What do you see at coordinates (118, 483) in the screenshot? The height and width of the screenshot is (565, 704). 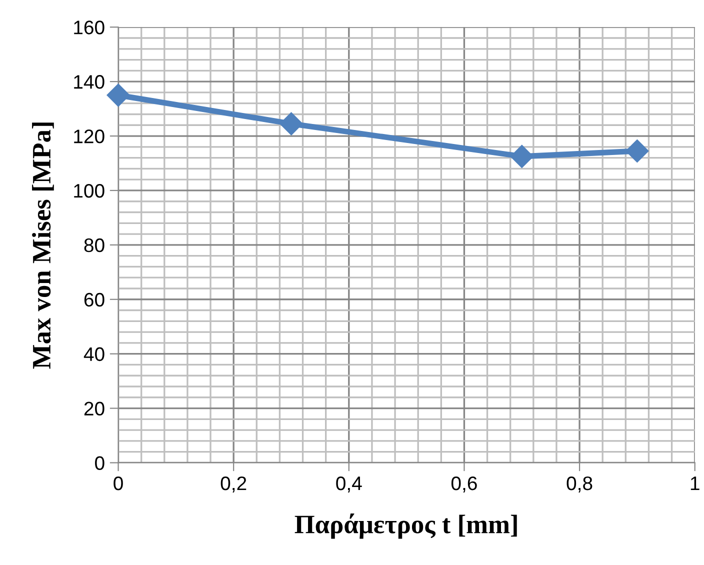 I see `x-tick-label: 0` at bounding box center [118, 483].